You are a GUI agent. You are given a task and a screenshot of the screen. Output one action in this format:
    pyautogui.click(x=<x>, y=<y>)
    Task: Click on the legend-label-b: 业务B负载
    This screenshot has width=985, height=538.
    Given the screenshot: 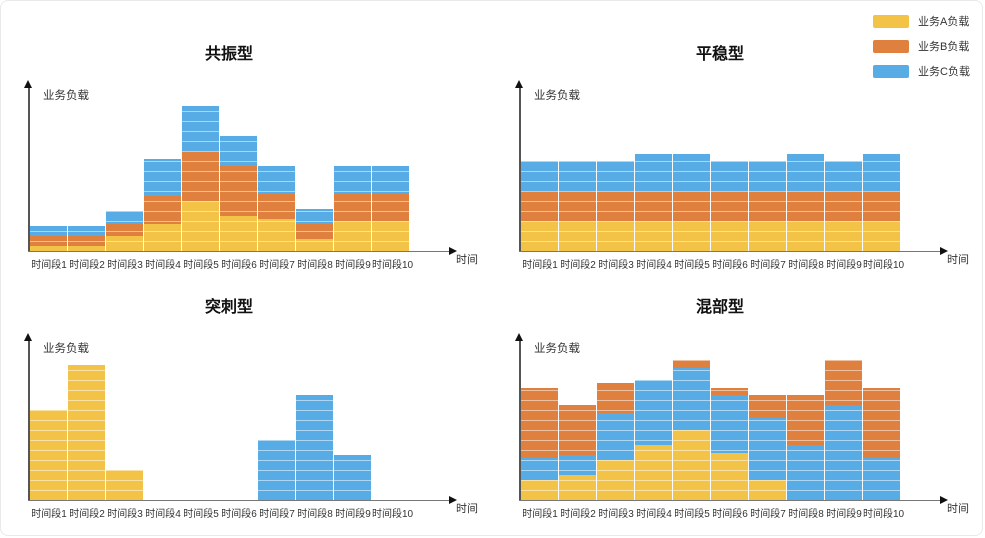 What is the action you would take?
    pyautogui.click(x=944, y=47)
    